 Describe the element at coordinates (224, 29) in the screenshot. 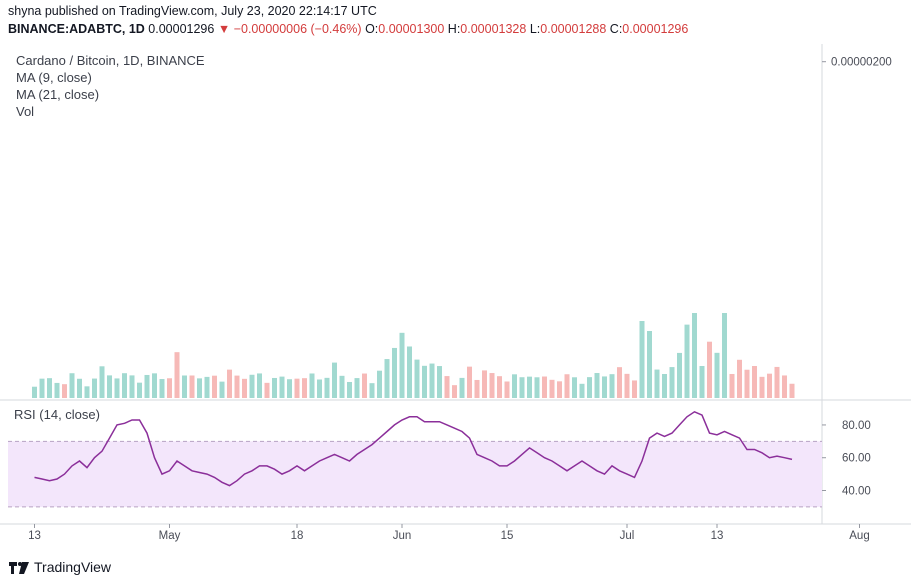

I see `down-arrow-icon: ▼` at that location.